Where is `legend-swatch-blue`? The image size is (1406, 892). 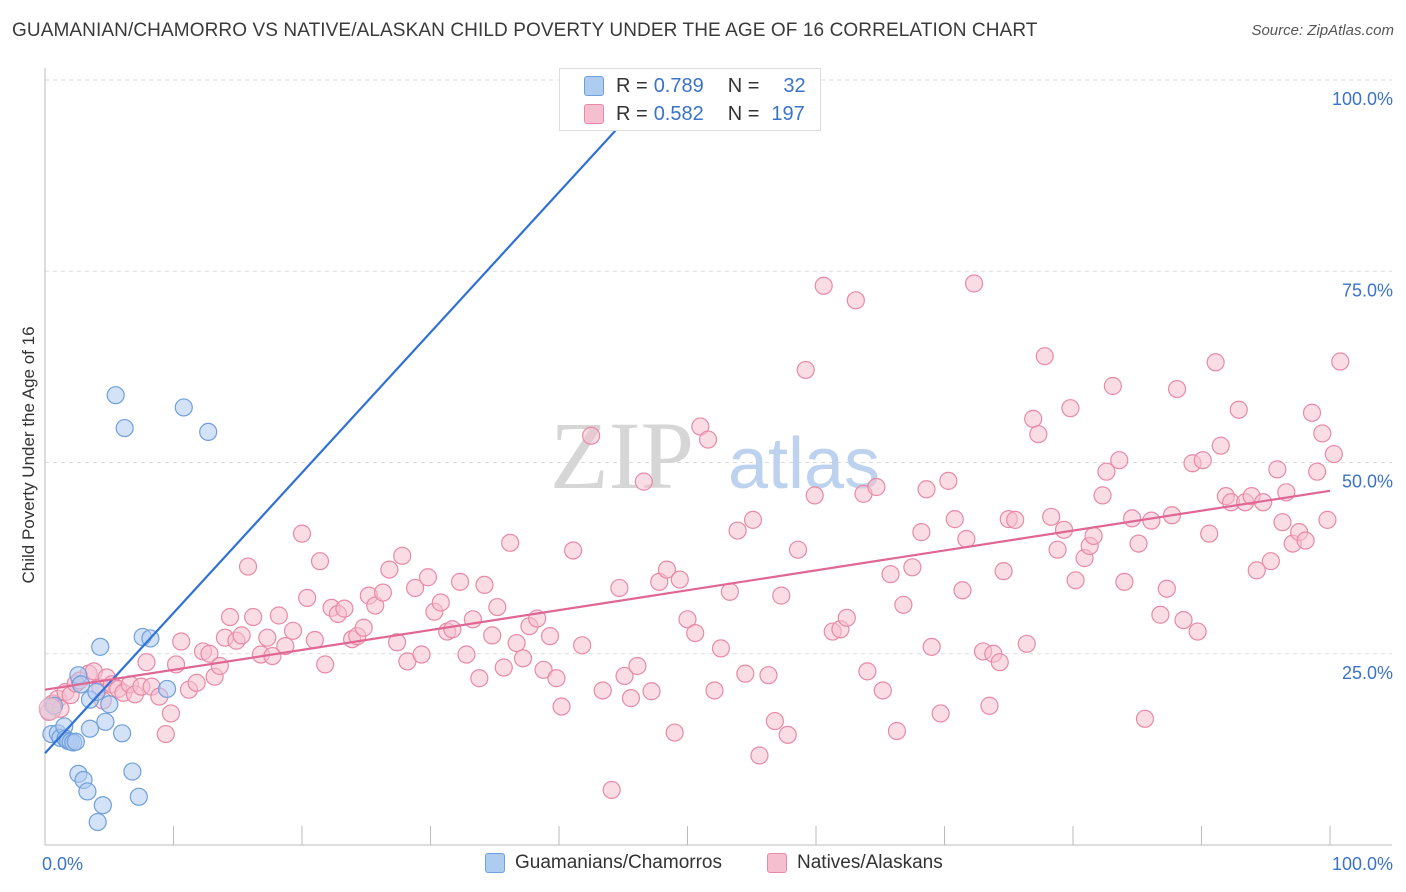
legend-swatch-blue is located at coordinates (495, 863).